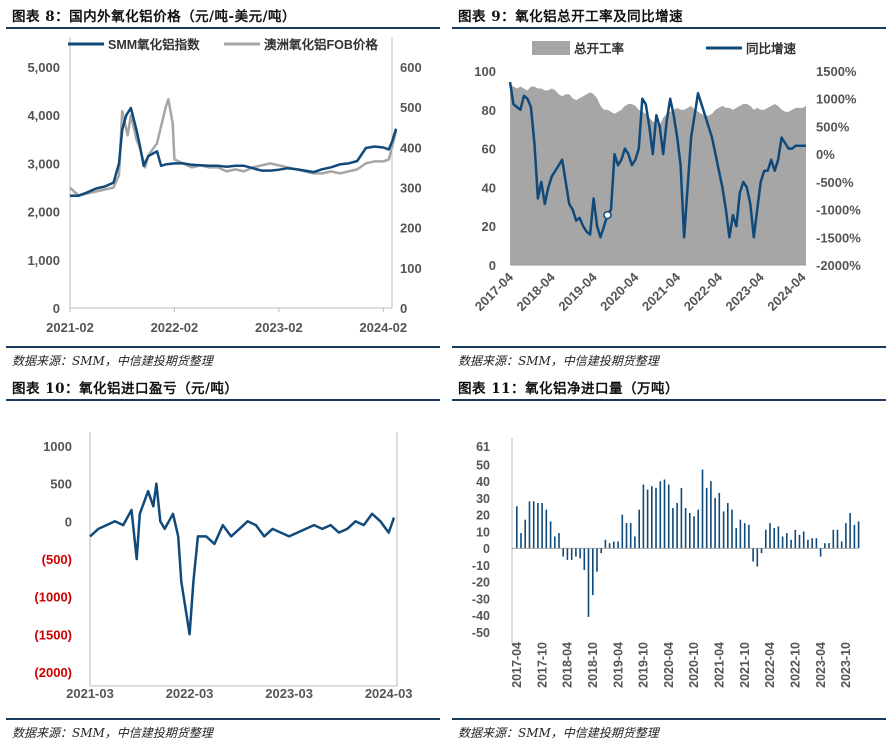 The image size is (892, 743). Describe the element at coordinates (483, 516) in the screenshot. I see `y-tick-label: 20` at that location.